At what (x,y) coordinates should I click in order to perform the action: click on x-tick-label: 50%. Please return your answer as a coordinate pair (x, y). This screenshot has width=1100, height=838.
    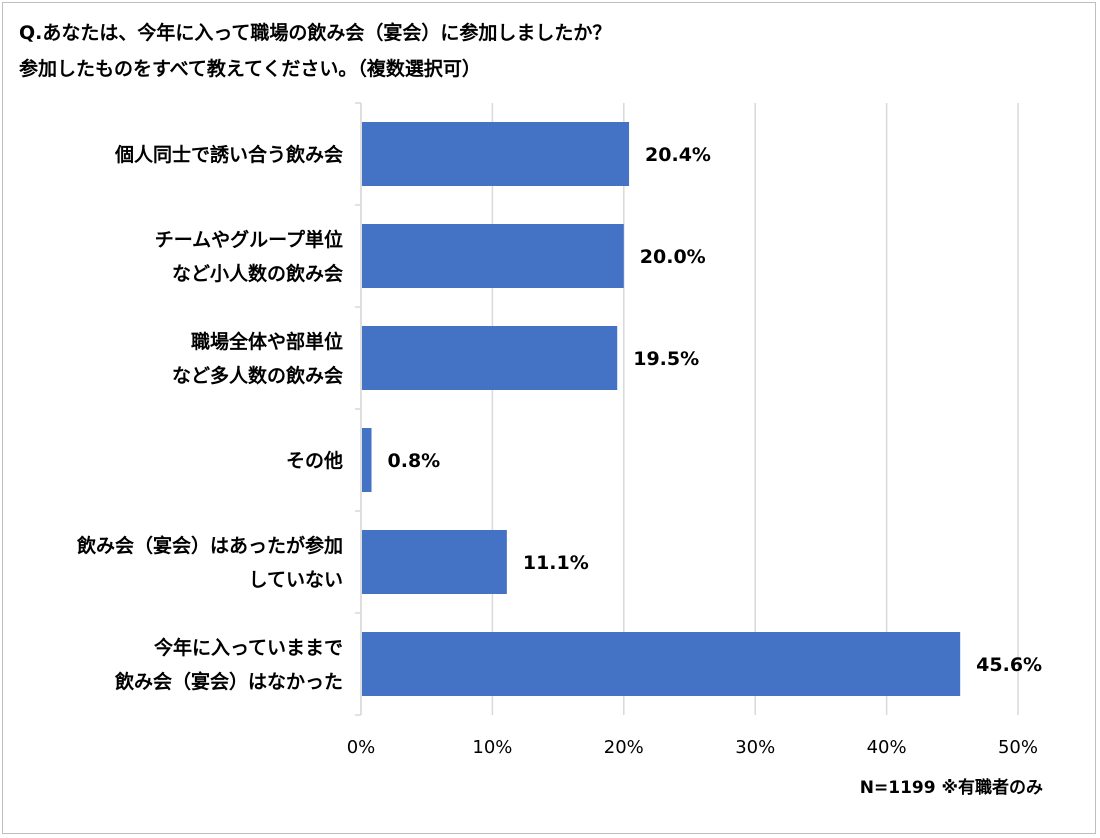
    Looking at the image, I should click on (1018, 747).